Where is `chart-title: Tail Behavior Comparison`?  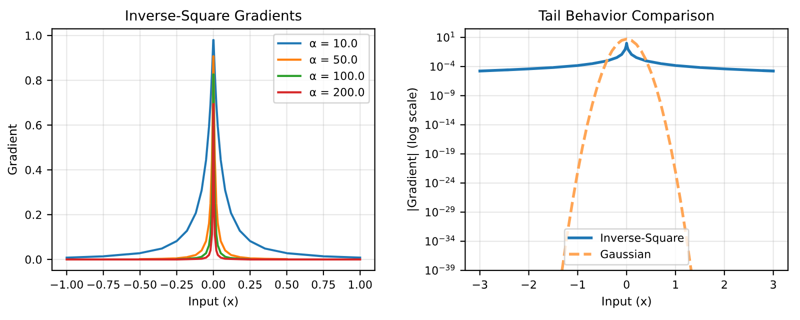
chart-title: Tail Behavior Comparison is located at coordinates (626, 17).